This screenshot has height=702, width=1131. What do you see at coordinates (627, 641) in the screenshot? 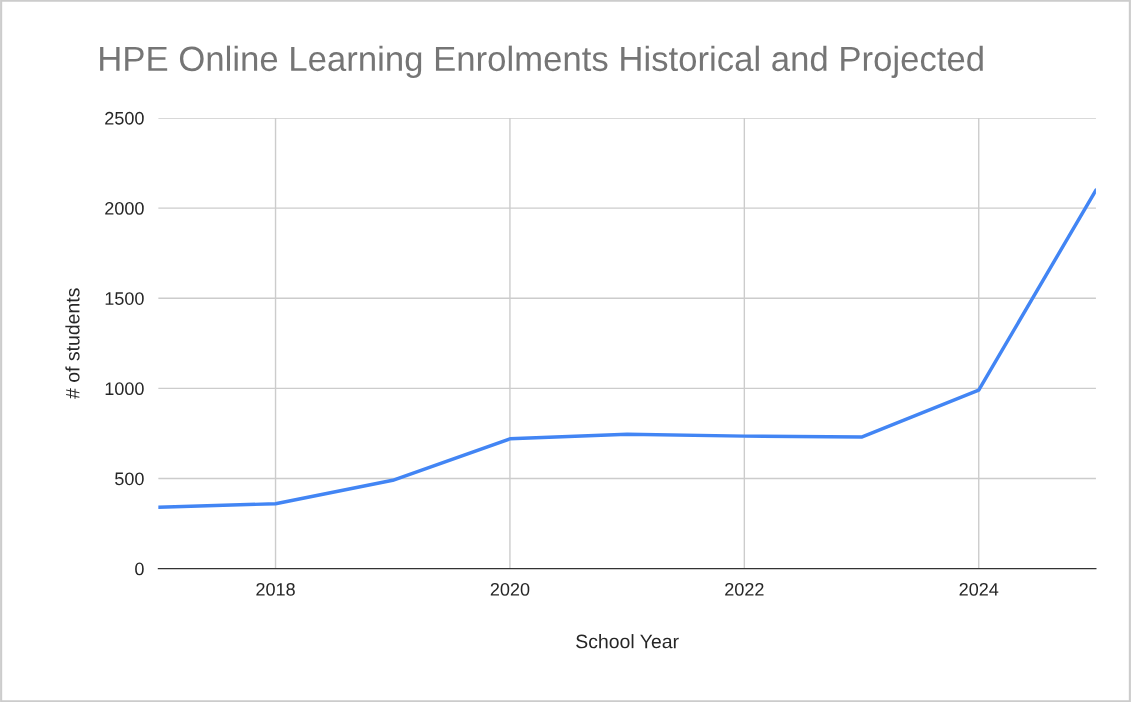
I see `x-axis-title: School Year` at bounding box center [627, 641].